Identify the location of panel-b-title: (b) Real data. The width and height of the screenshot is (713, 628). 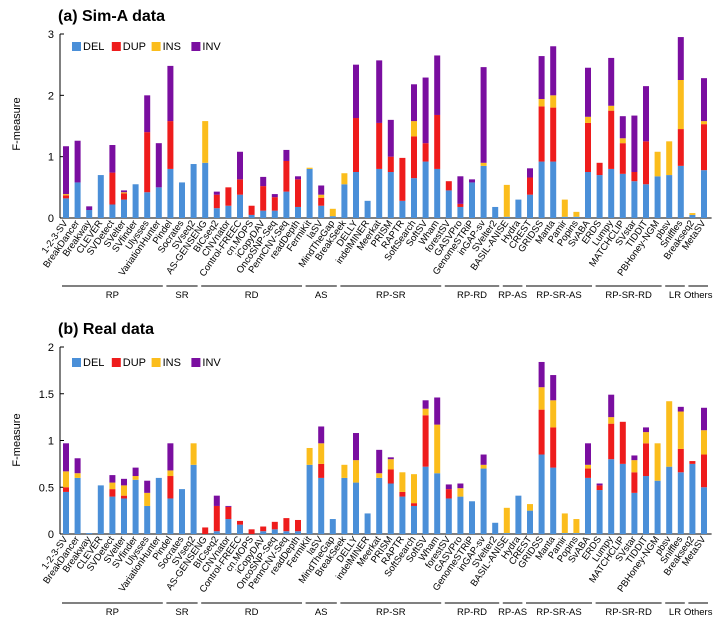
(106, 329).